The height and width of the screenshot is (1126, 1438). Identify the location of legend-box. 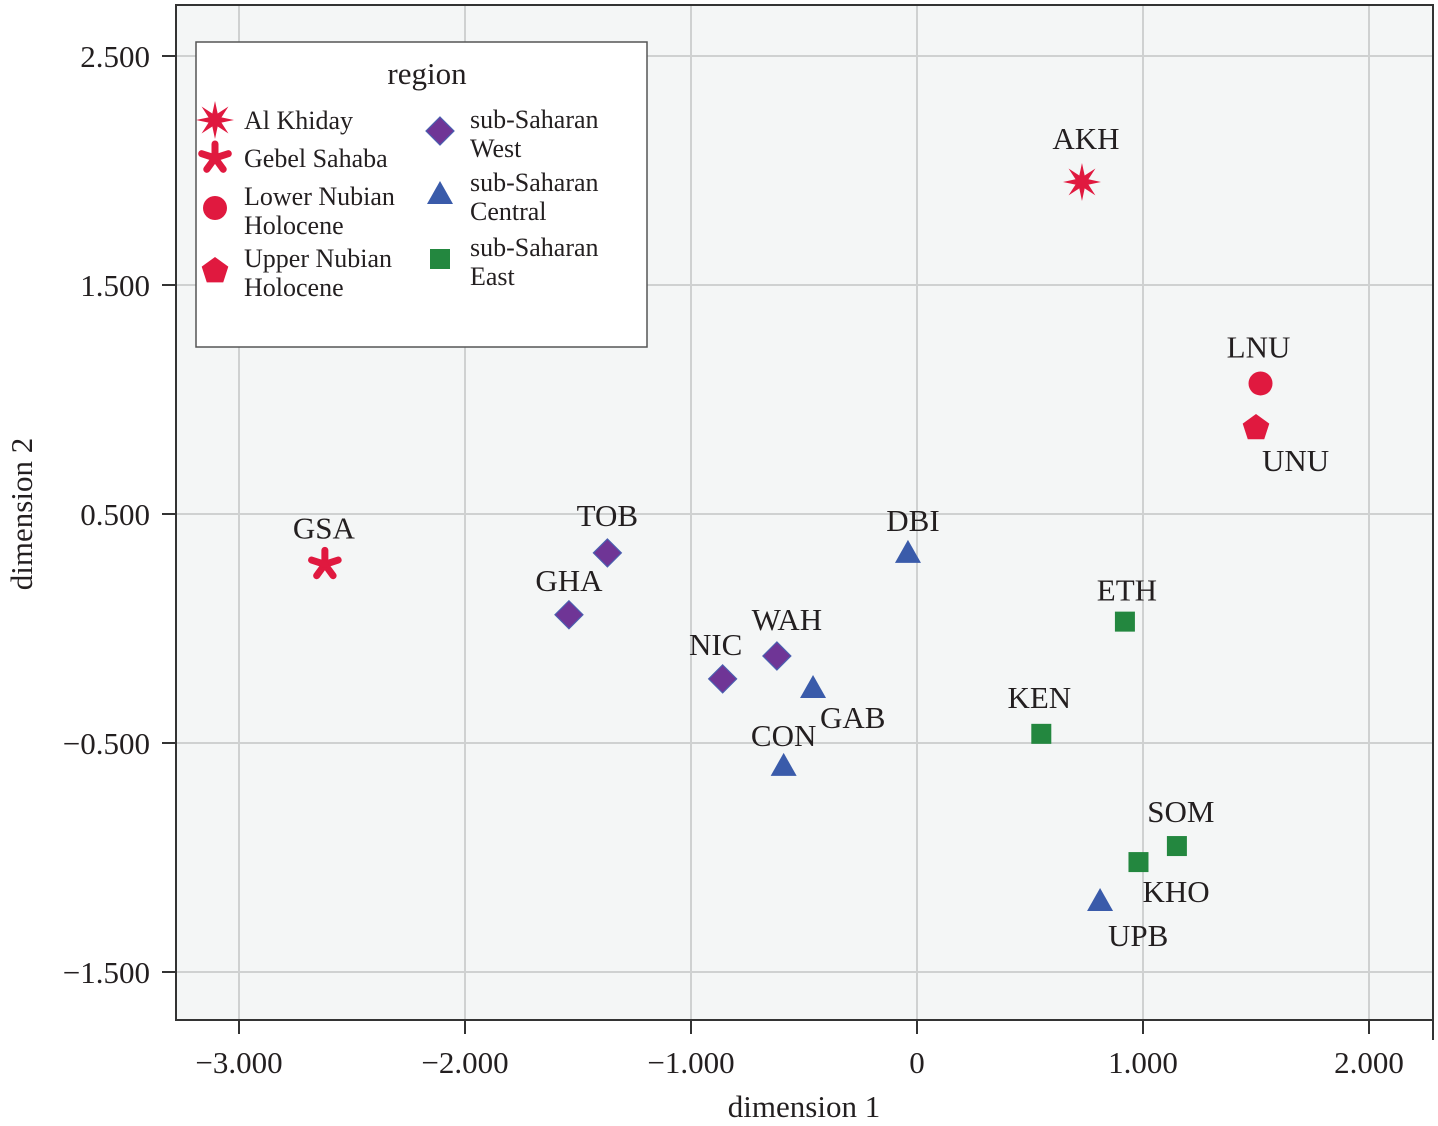
(421, 194).